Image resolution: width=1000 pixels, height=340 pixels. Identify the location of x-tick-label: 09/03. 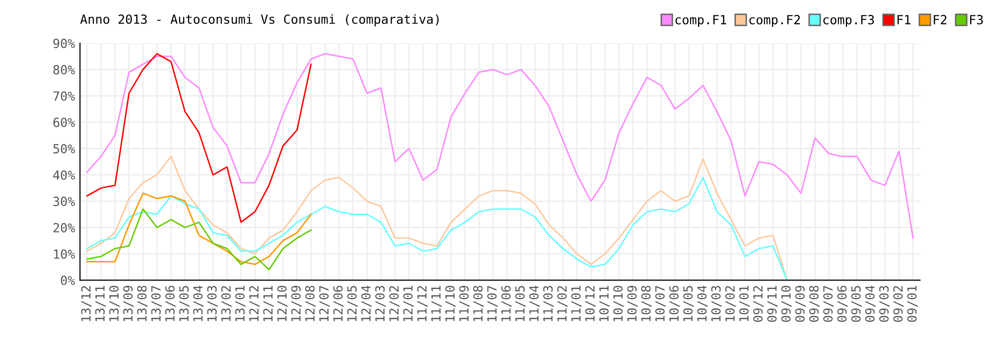
(884, 304).